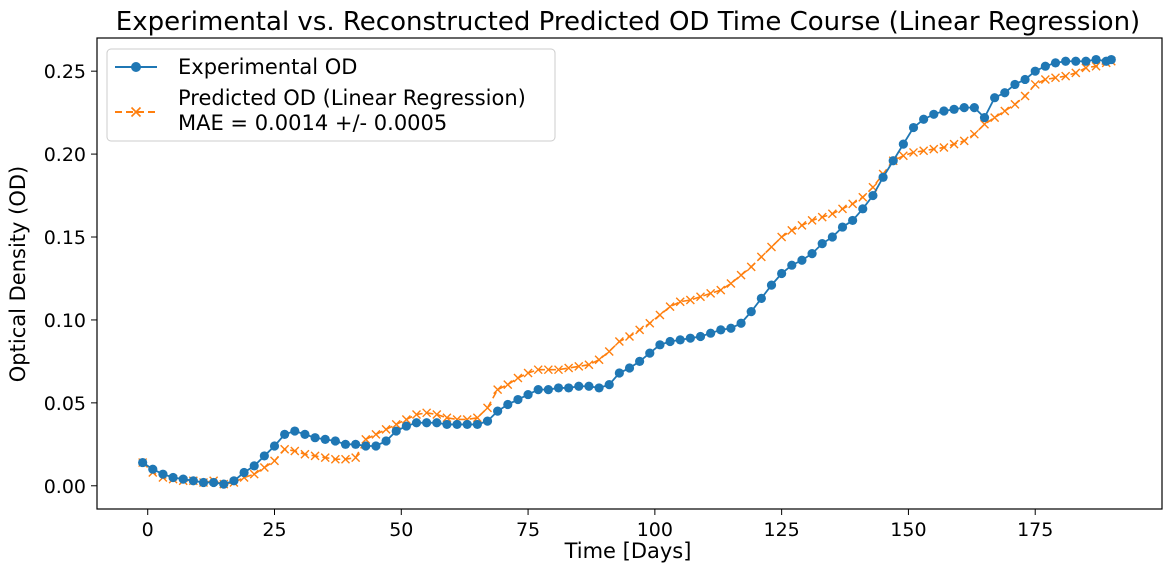  I want to click on x-tick-label: 150, so click(908, 530).